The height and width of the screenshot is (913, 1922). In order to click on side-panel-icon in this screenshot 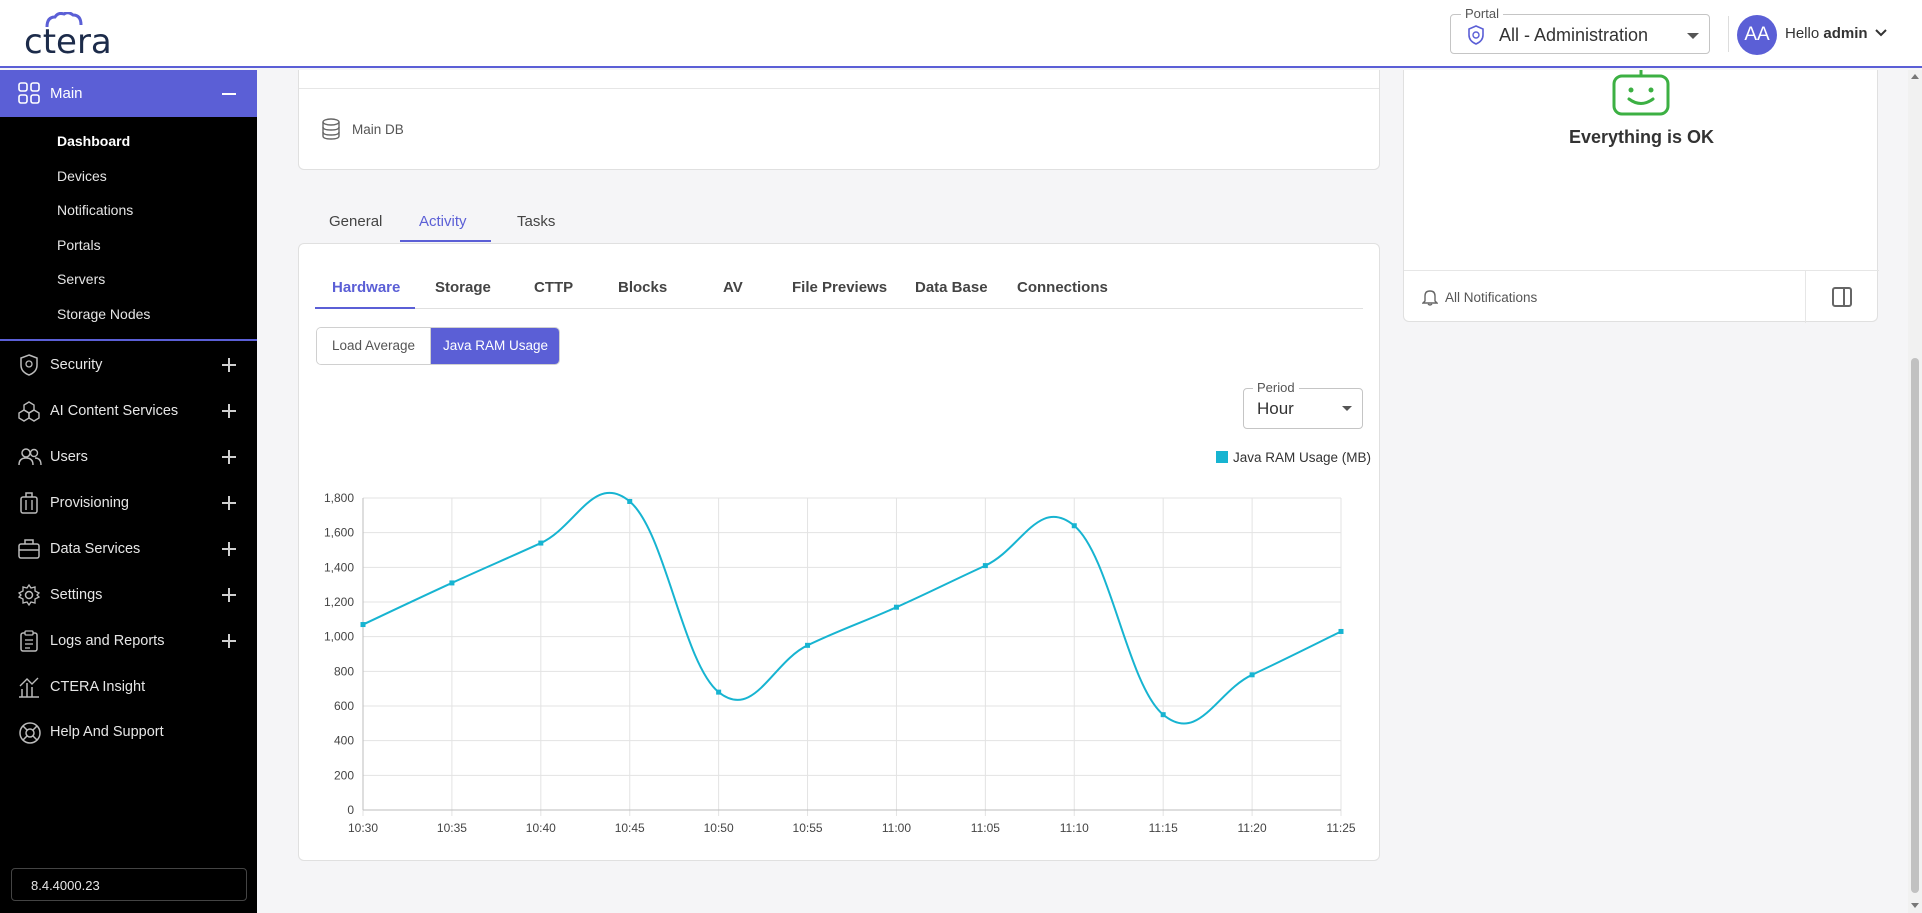, I will do `click(1842, 297)`.